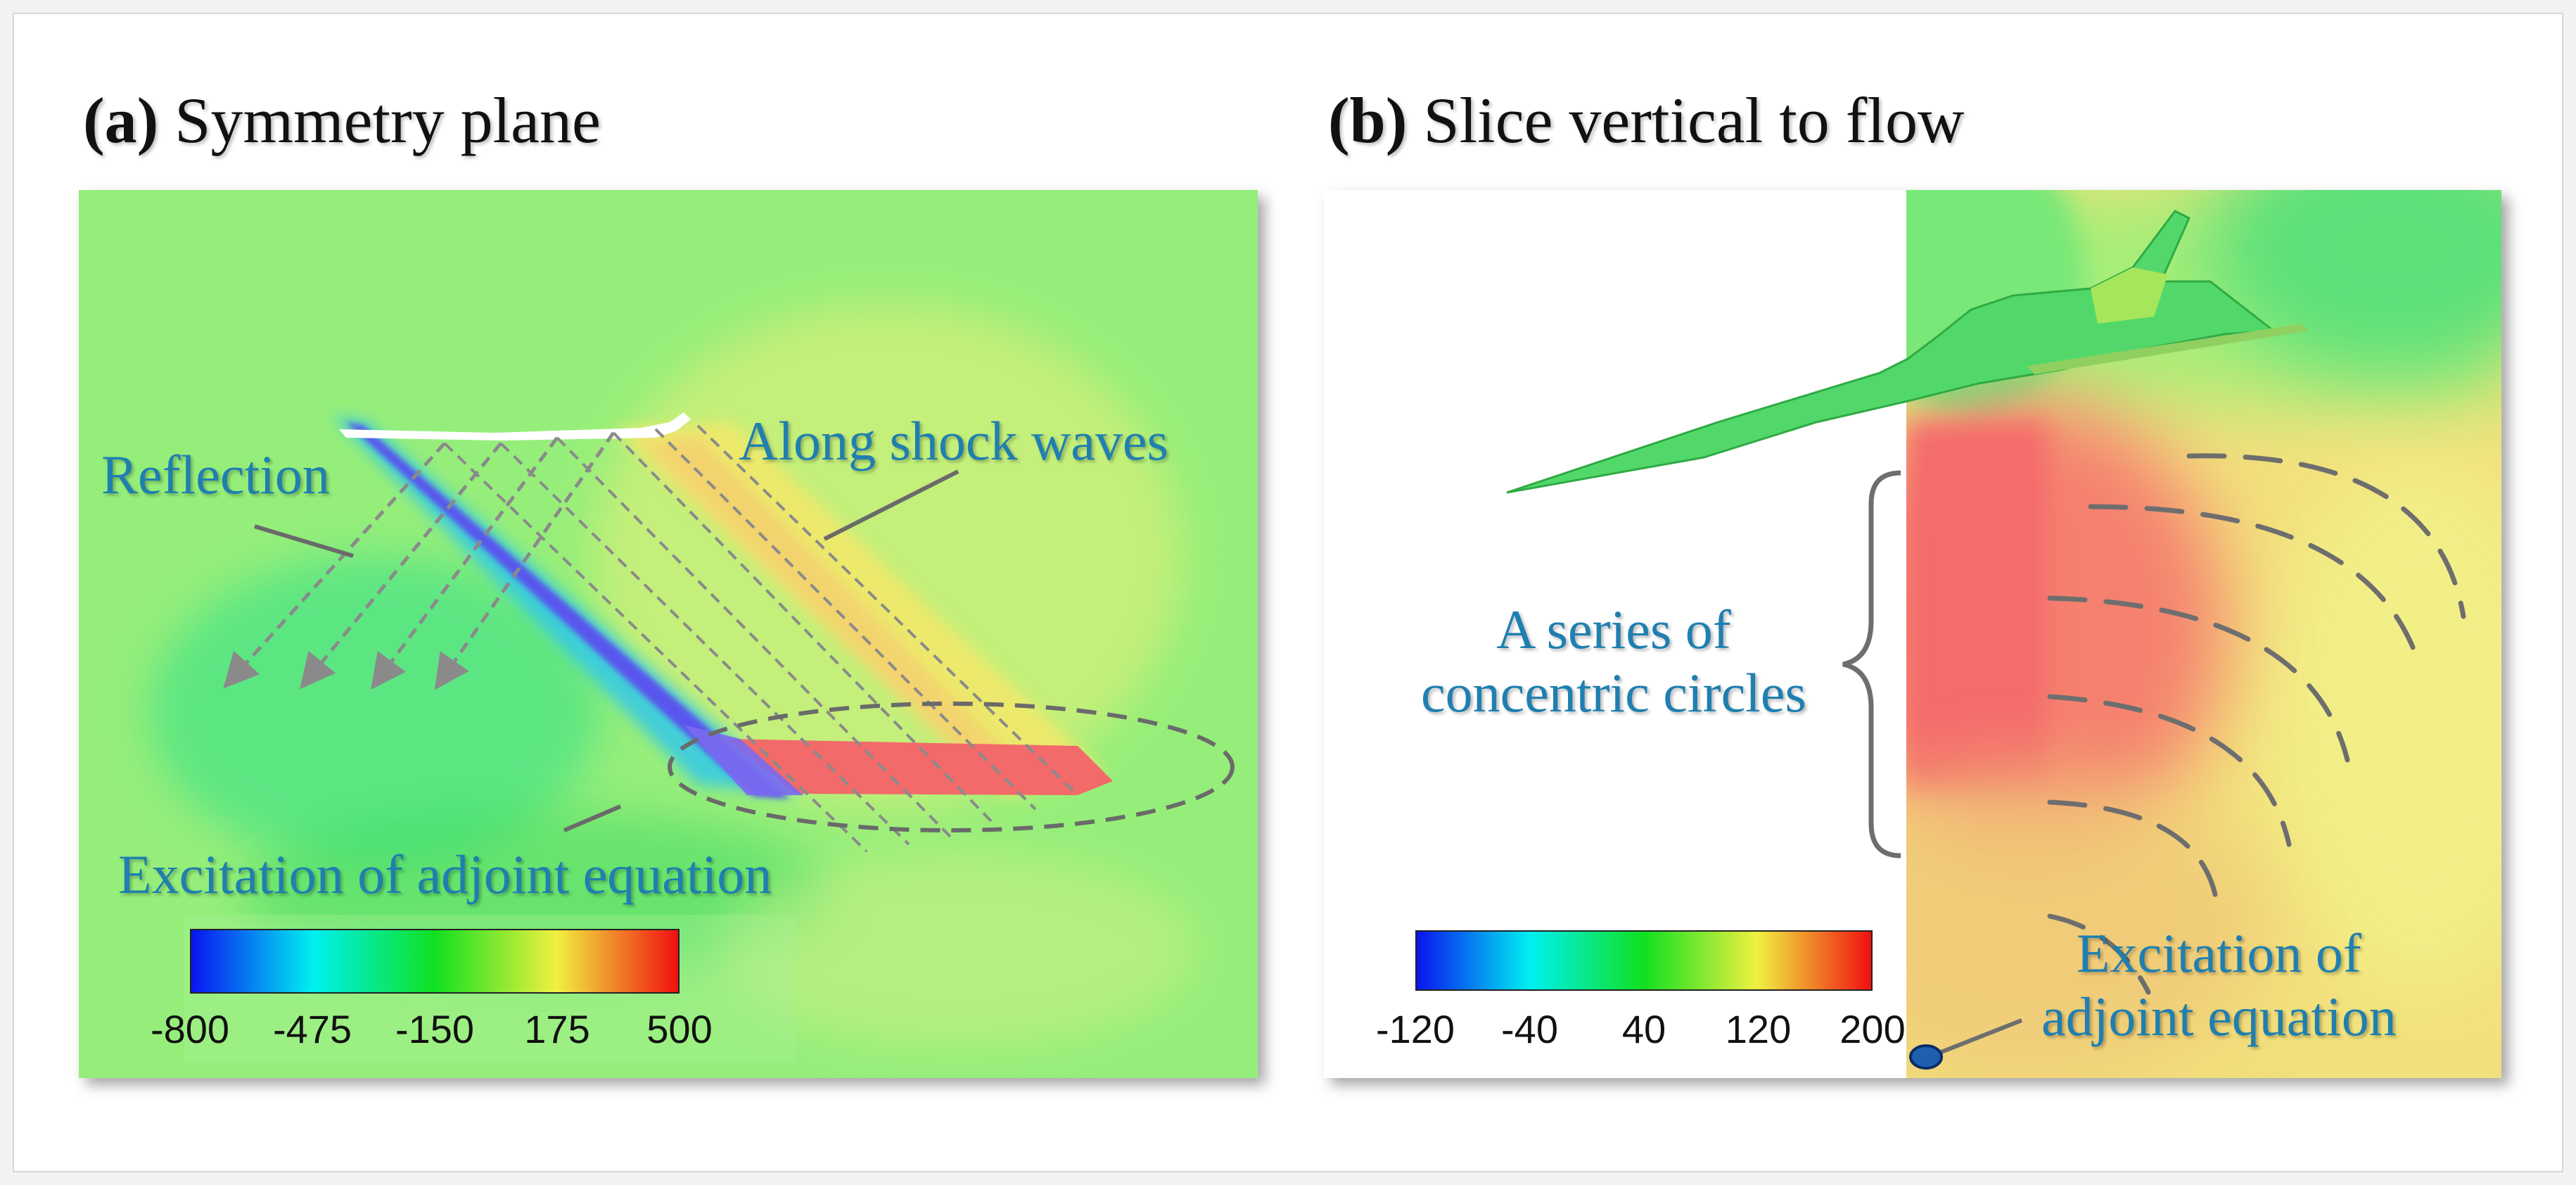 The height and width of the screenshot is (1185, 2576). Describe the element at coordinates (1871, 664) in the screenshot. I see `concentric-circles-brace` at that location.